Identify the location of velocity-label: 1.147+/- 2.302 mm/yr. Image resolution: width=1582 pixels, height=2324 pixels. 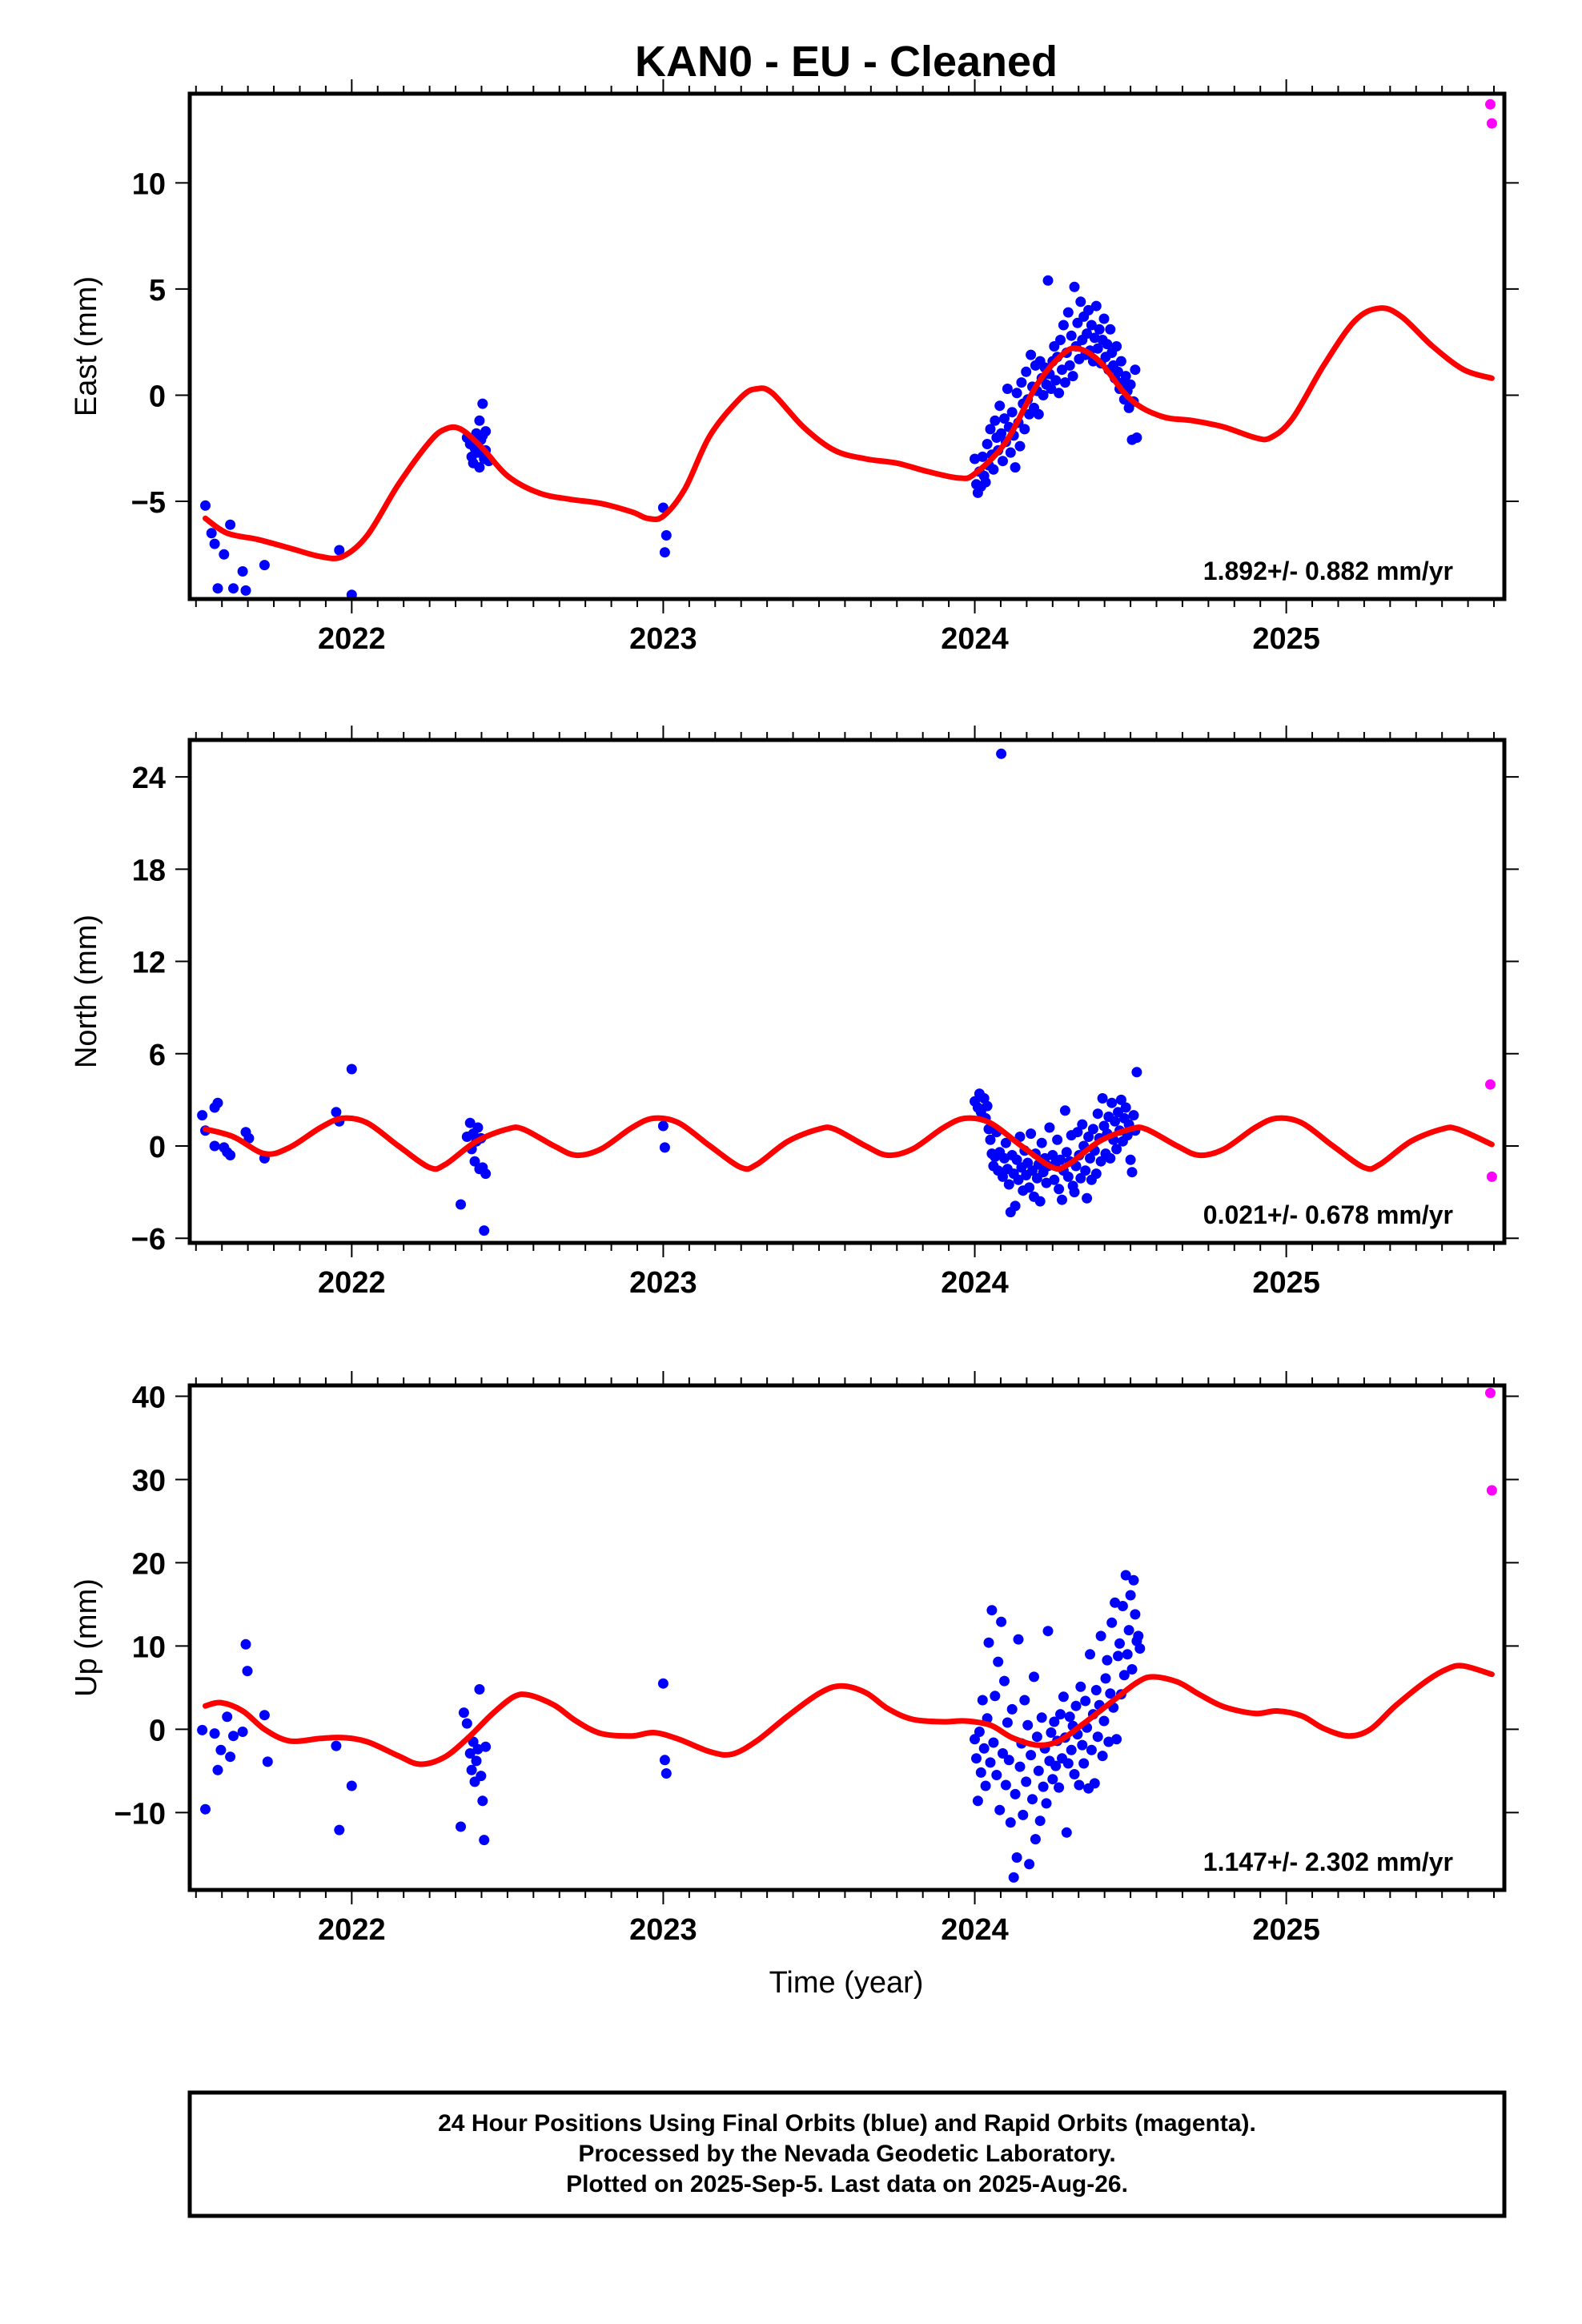
(1328, 1862).